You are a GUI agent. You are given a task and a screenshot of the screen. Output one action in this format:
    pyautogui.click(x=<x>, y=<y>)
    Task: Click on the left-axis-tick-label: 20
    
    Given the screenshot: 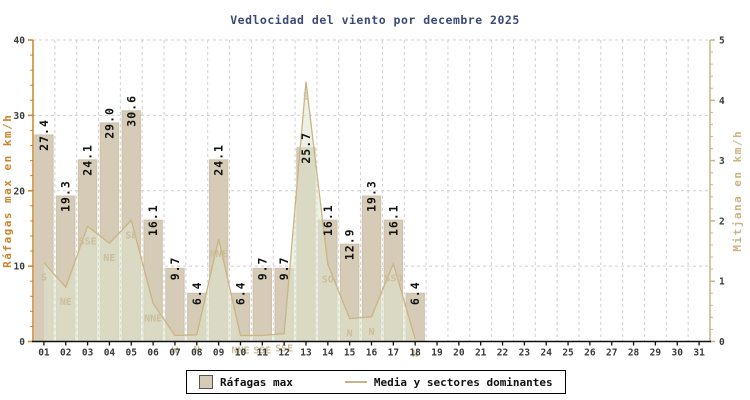 What is the action you would take?
    pyautogui.click(x=20, y=191)
    